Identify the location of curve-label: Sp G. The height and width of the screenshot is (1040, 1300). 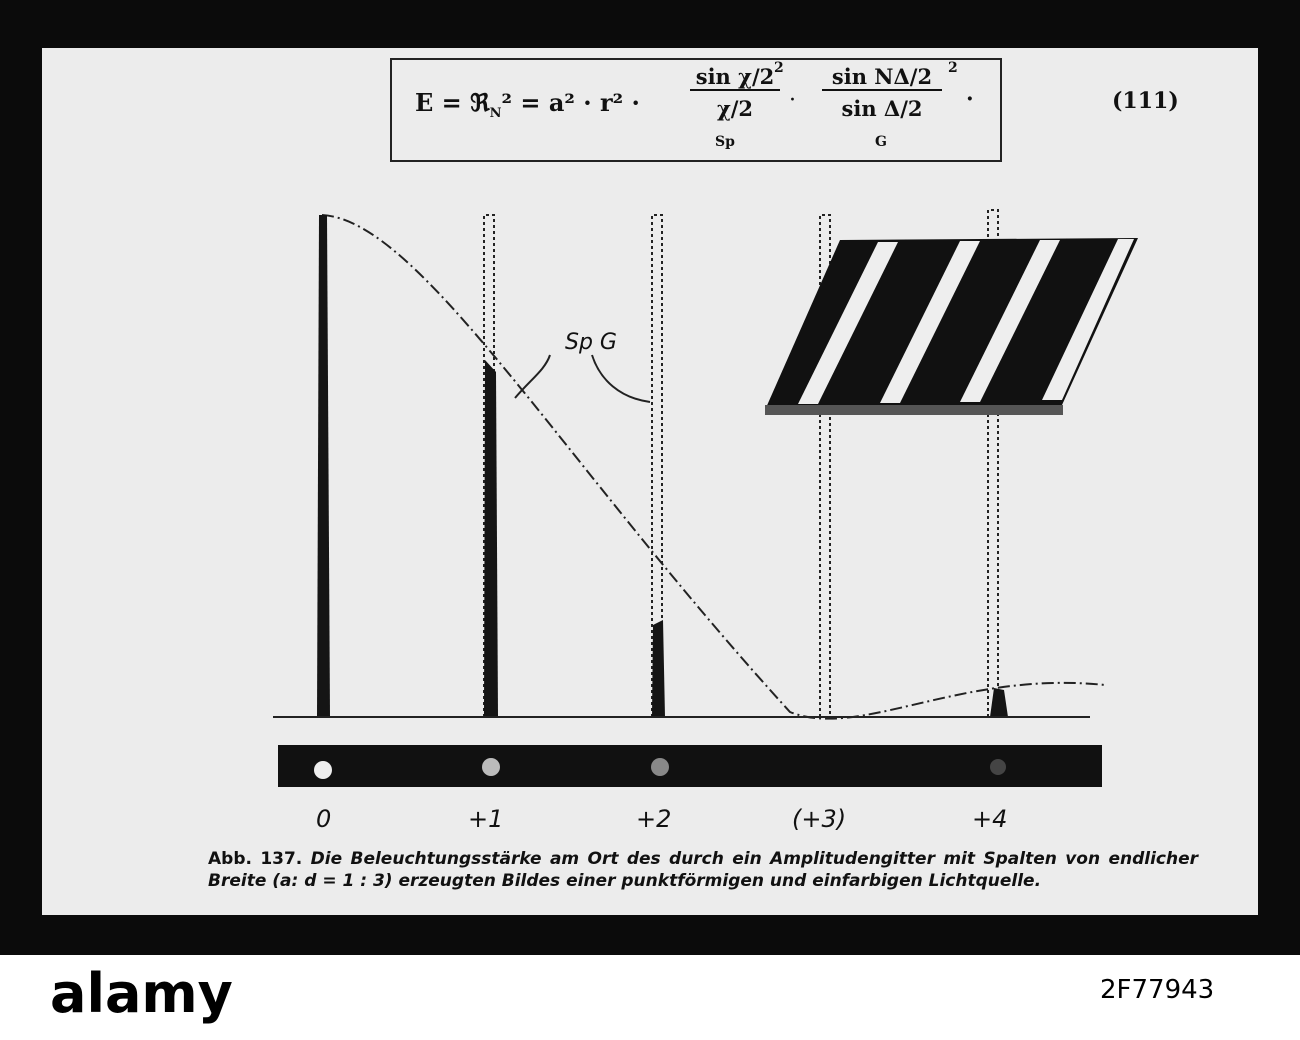
(591, 342).